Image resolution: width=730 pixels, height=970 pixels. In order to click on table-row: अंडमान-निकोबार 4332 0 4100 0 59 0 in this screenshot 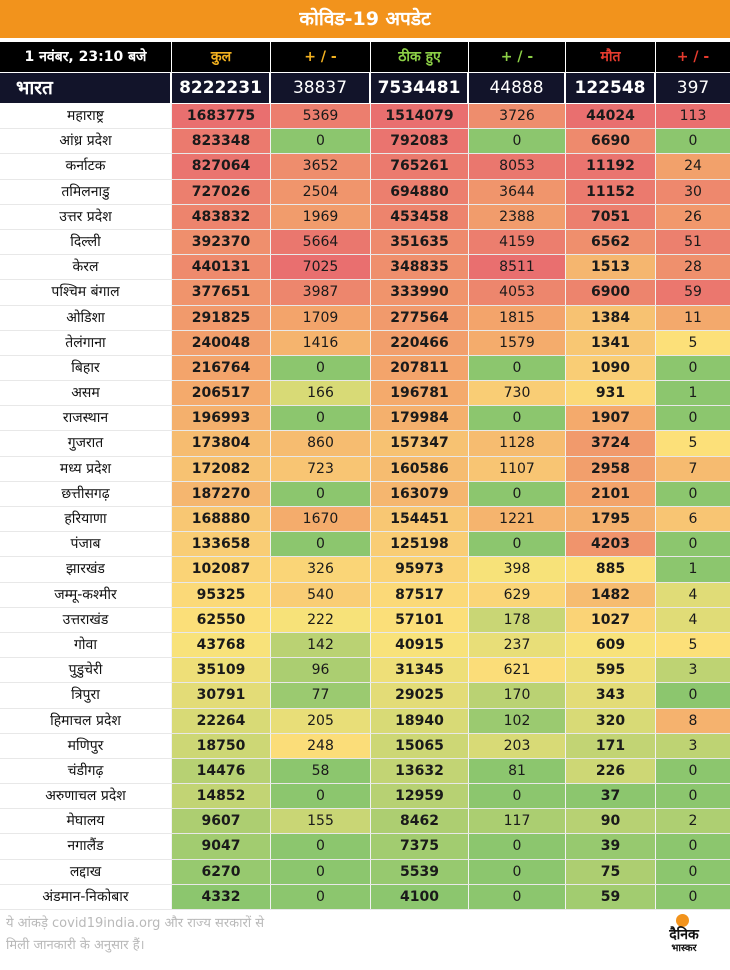, I will do `click(365, 897)`.